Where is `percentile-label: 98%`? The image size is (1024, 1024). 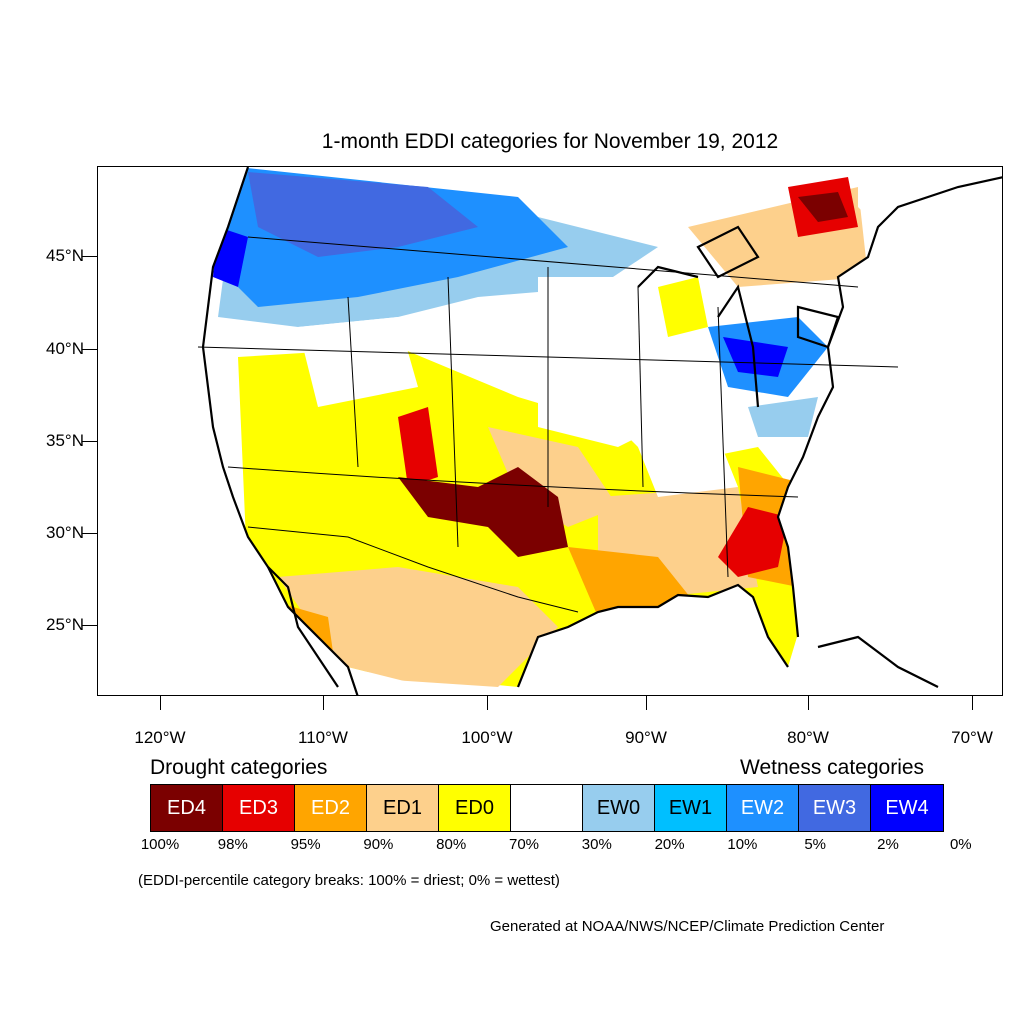
percentile-label: 98% is located at coordinates (232, 844).